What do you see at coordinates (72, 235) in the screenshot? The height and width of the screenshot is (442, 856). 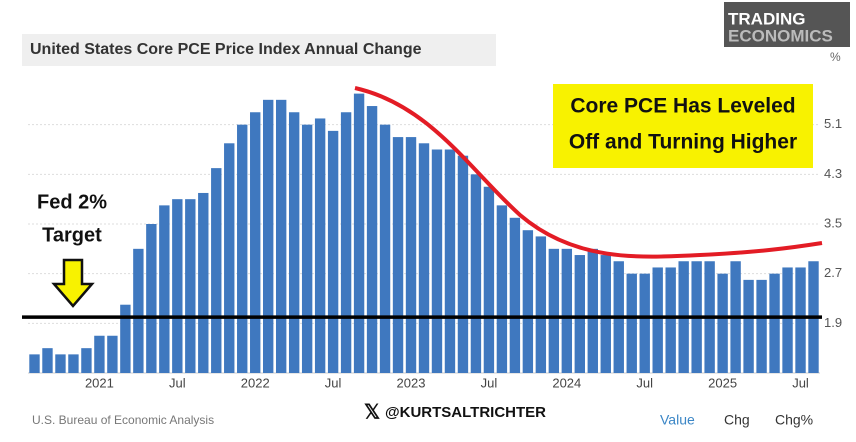 I see `target-label: Target` at bounding box center [72, 235].